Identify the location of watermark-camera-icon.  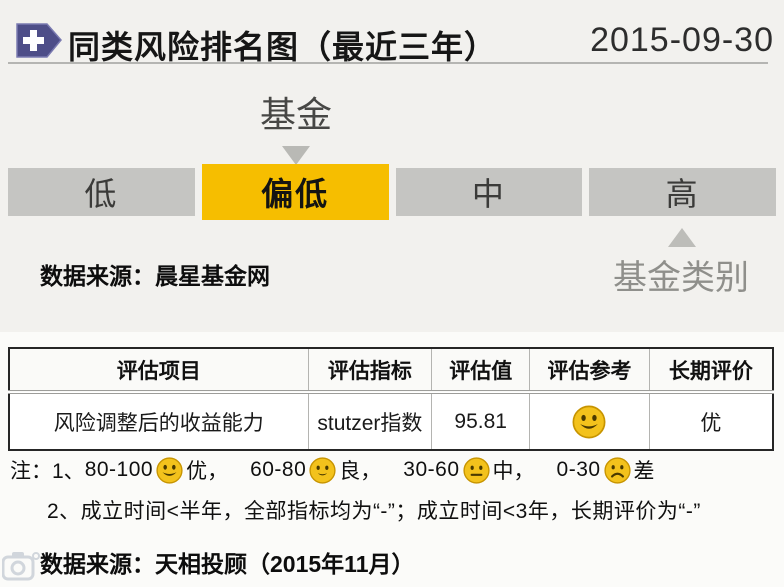
(21, 566).